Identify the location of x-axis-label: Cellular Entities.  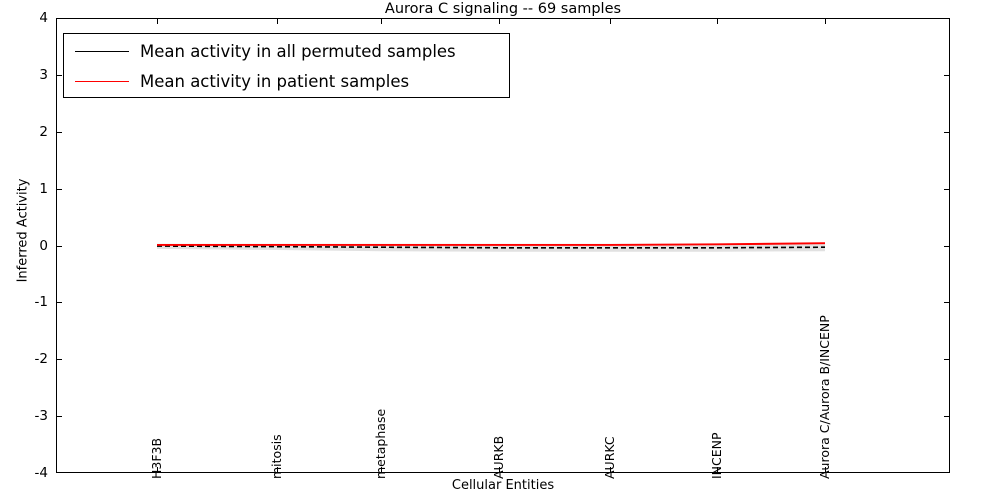
(503, 485).